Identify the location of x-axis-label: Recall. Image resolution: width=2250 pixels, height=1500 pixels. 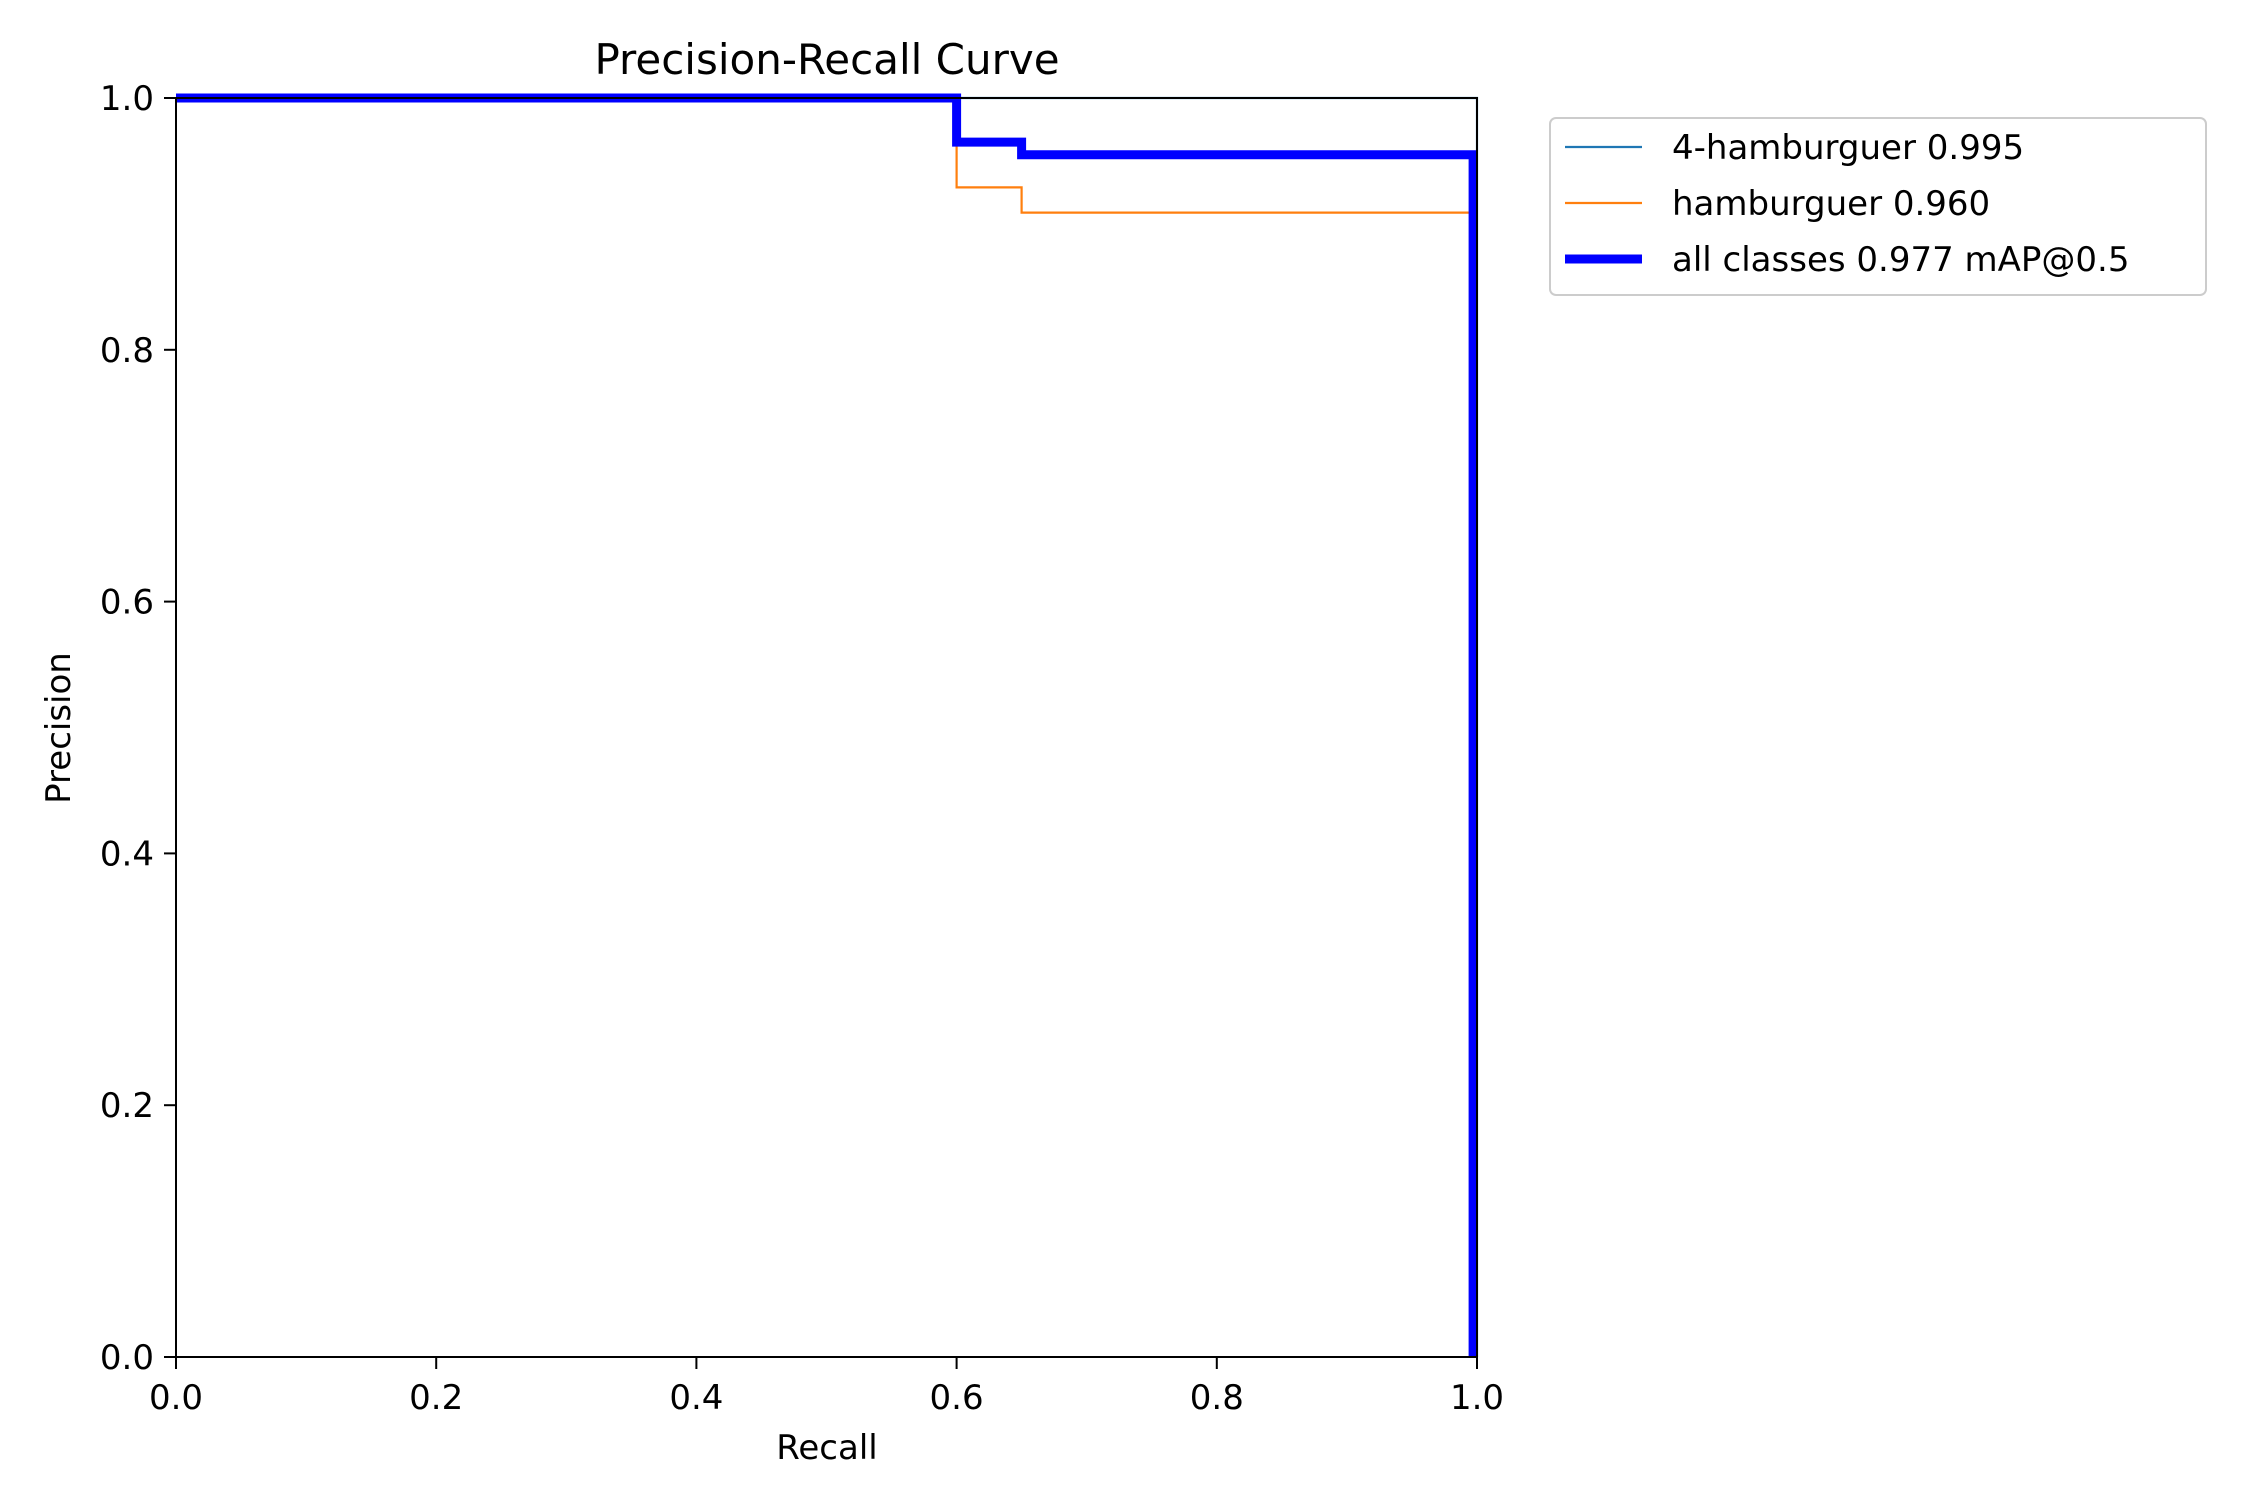
(826, 1448).